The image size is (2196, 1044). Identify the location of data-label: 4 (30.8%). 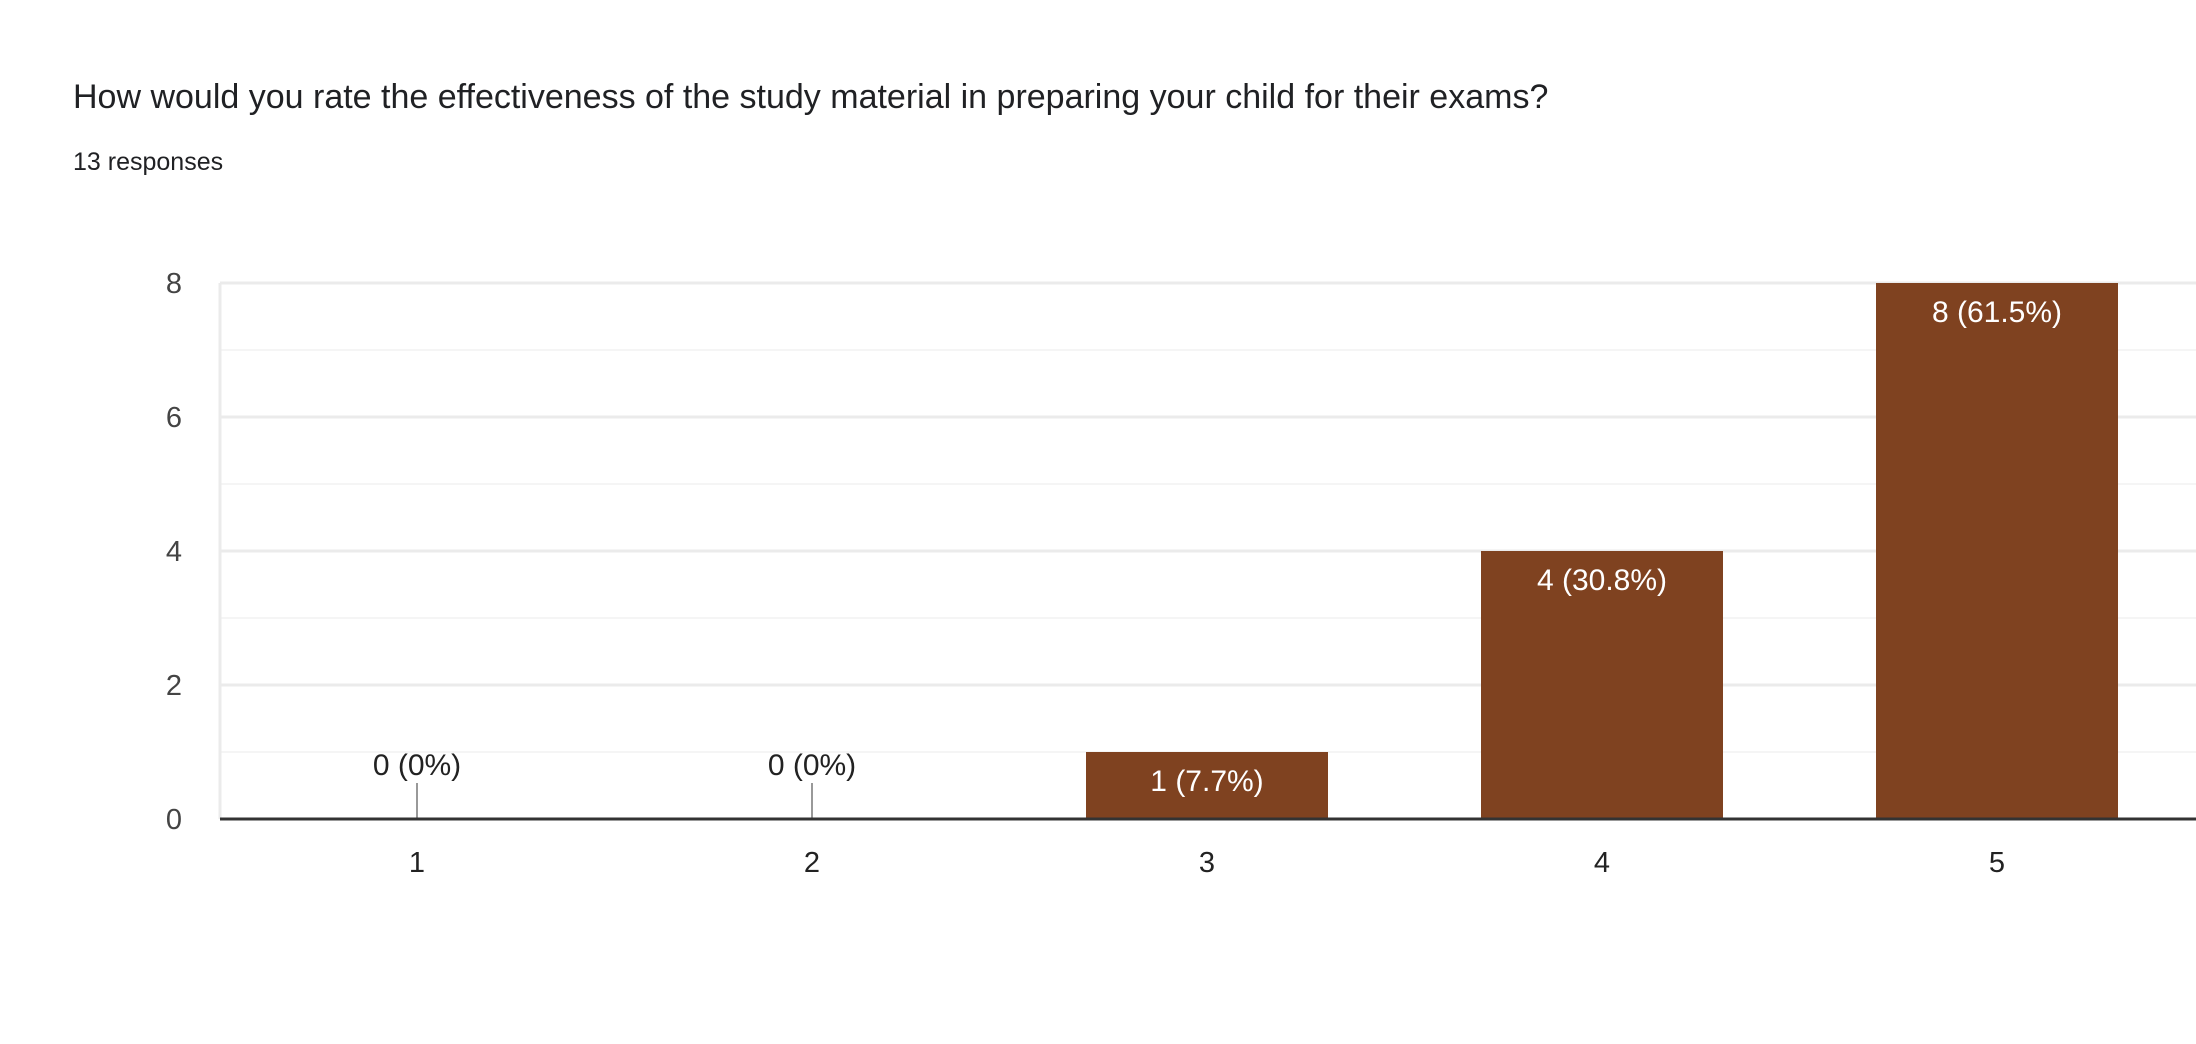
(1602, 580).